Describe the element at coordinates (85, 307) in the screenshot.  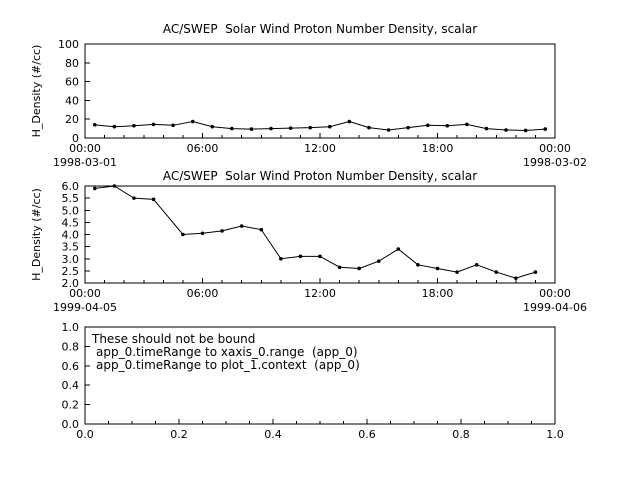
I see `x-start-date-label: 1999-04-05` at that location.